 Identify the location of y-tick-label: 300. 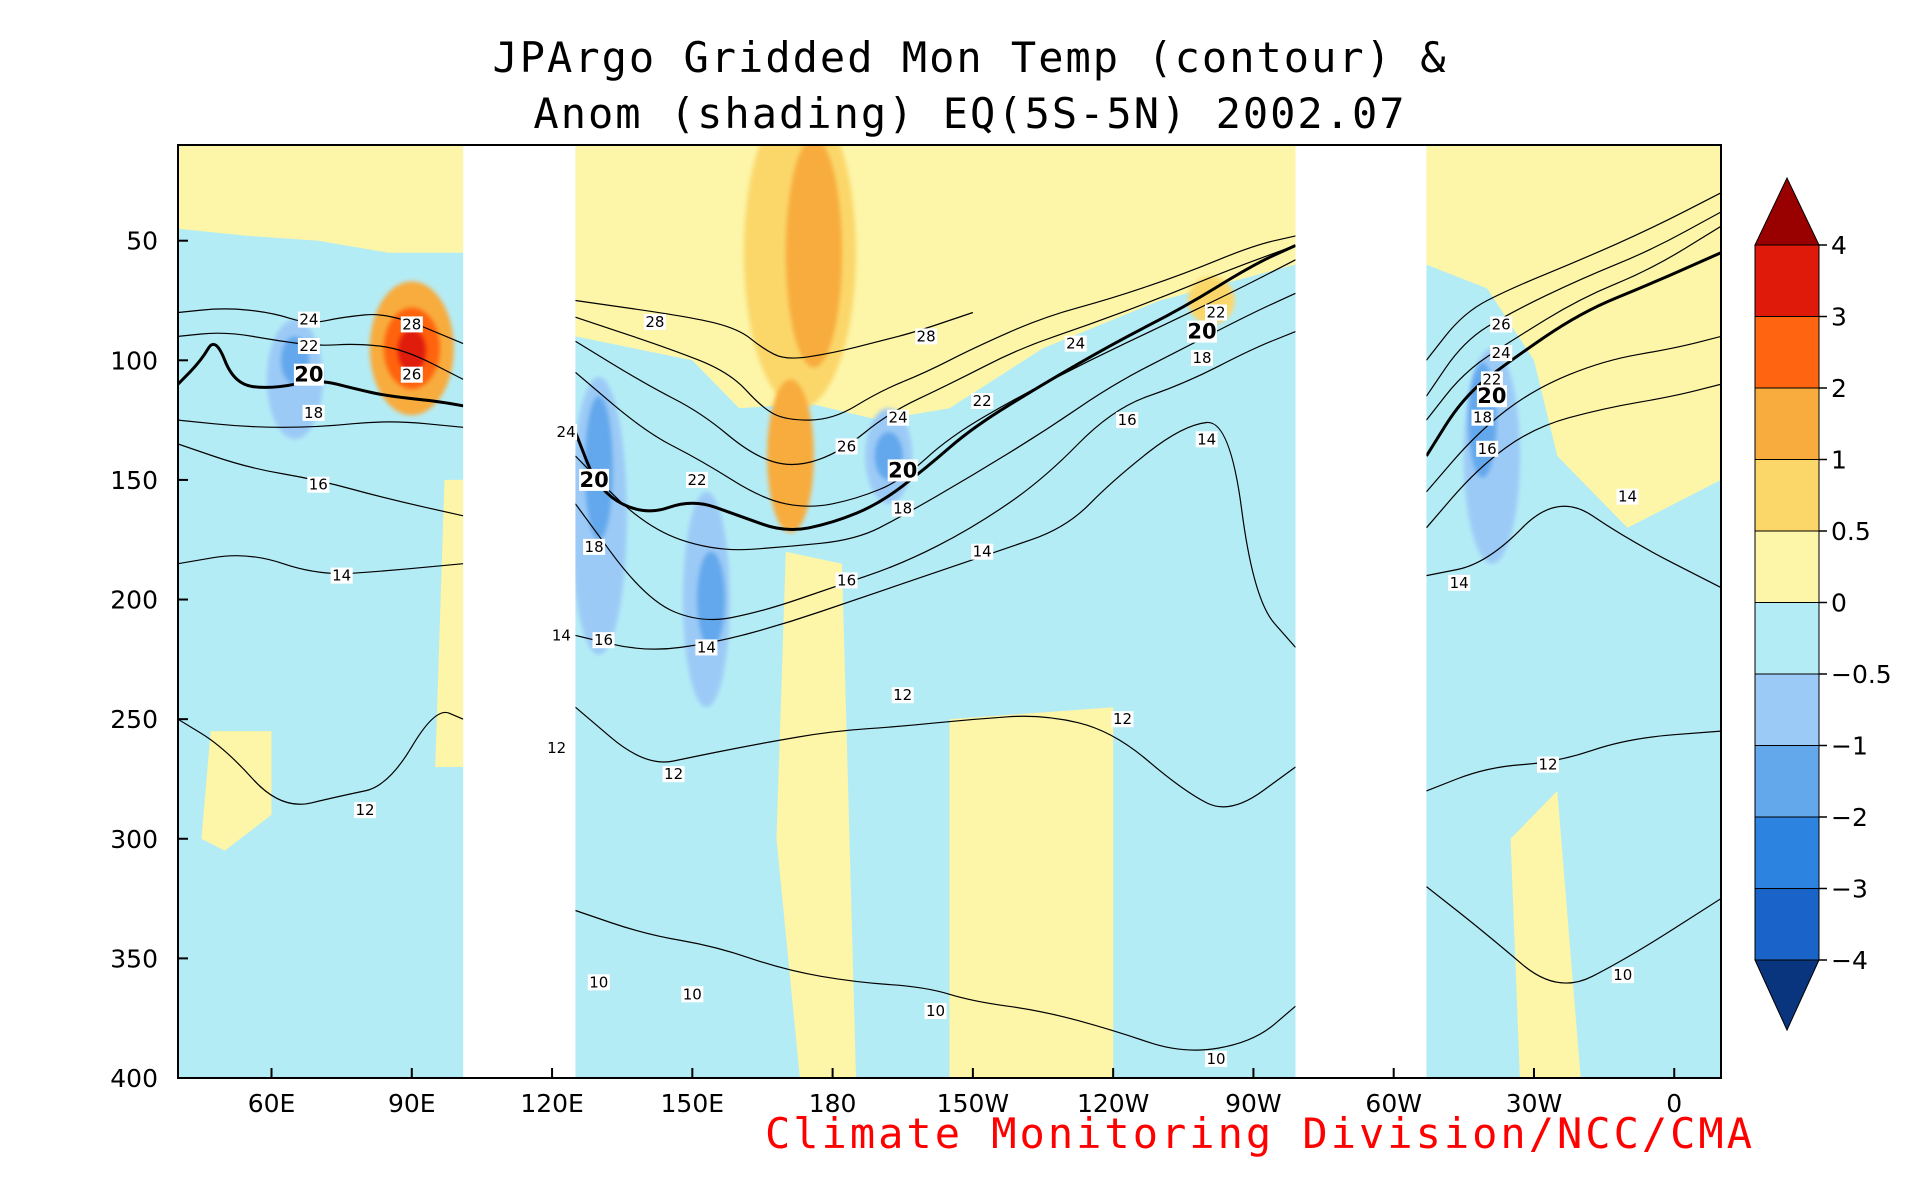
(134, 839).